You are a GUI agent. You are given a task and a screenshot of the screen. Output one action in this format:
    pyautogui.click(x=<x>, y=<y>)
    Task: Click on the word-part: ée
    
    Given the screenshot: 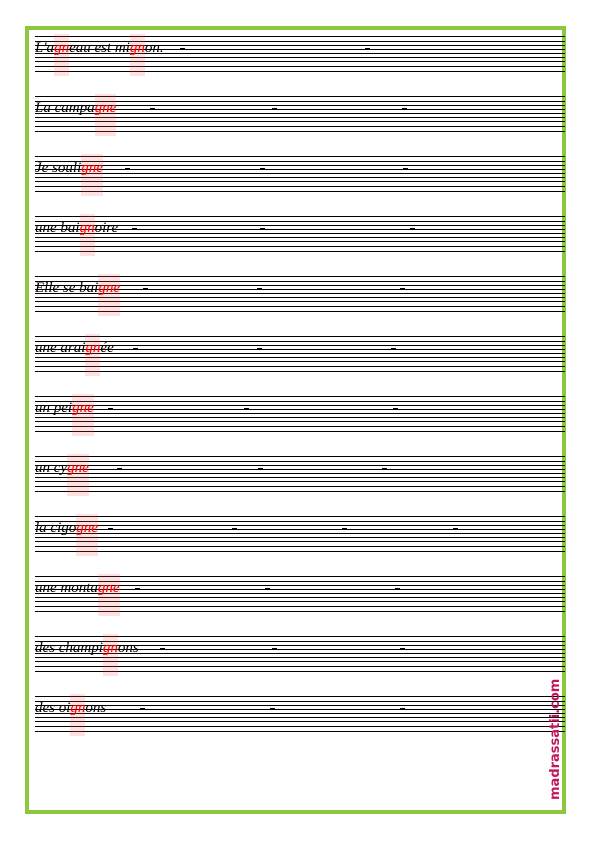 What is the action you would take?
    pyautogui.click(x=107, y=348)
    